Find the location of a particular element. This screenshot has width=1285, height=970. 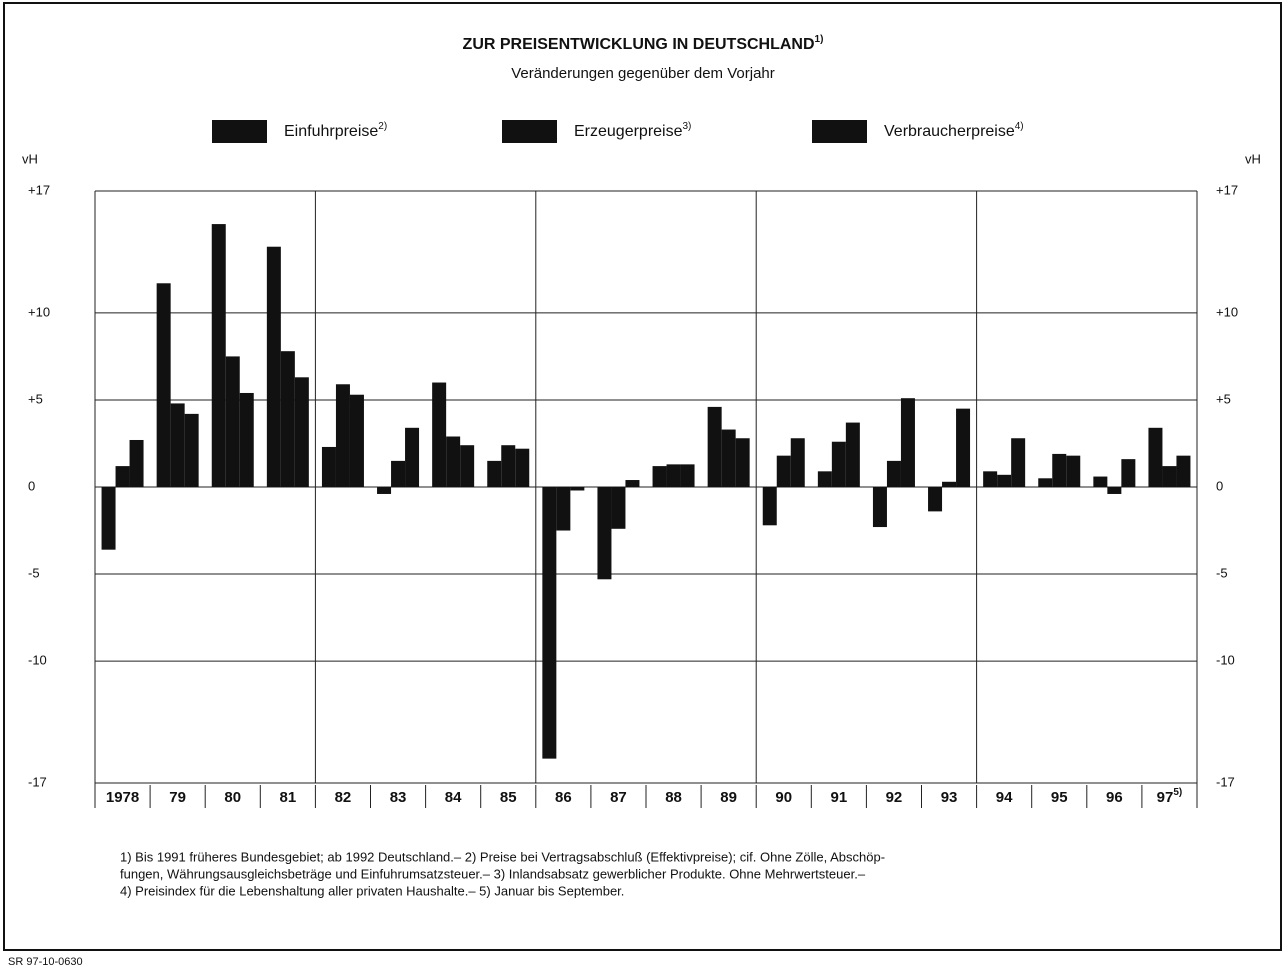

category: 82 is located at coordinates (343, 797).